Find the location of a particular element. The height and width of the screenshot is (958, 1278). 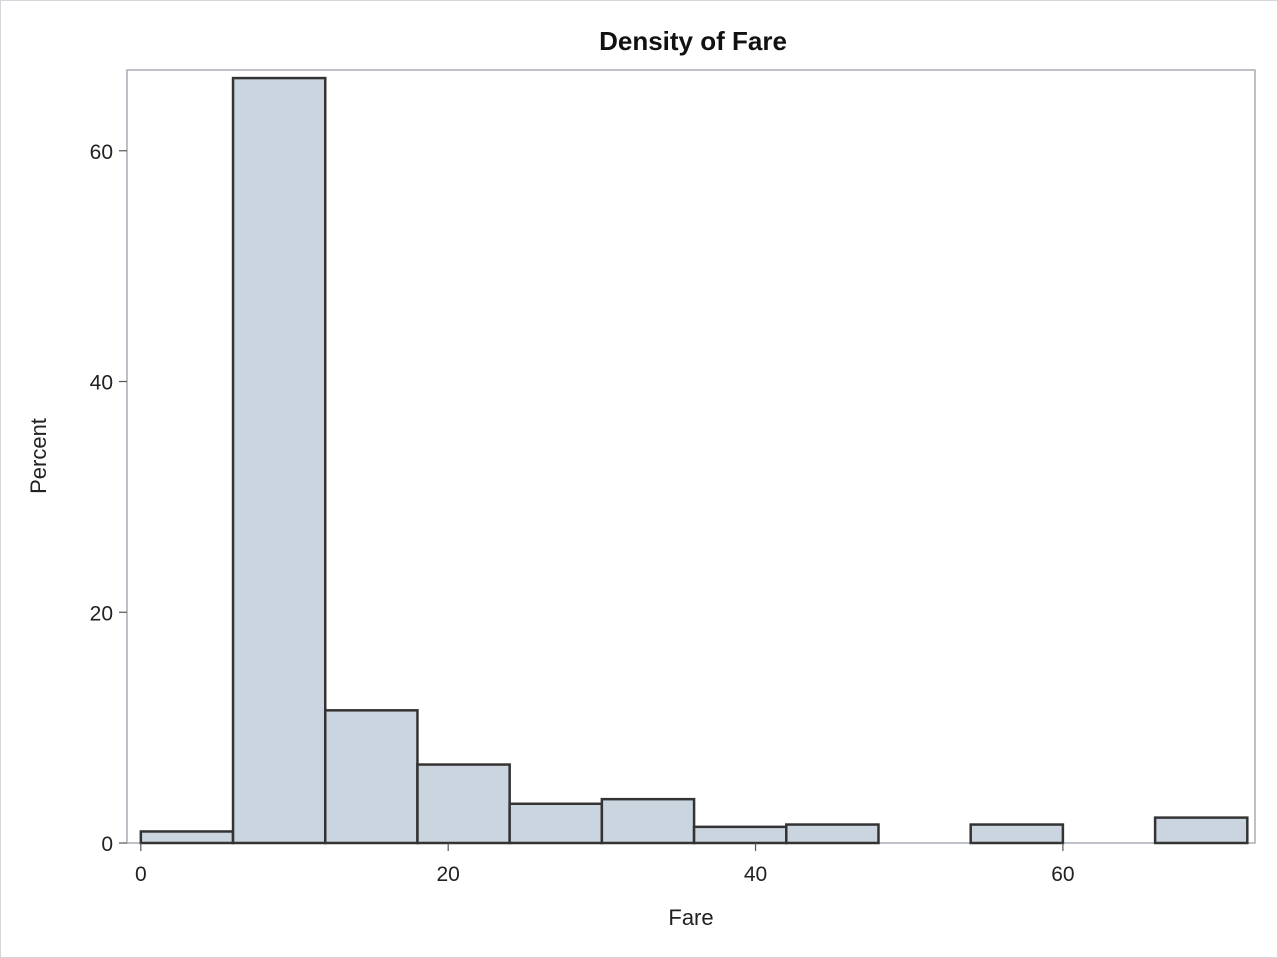

y-axis: 0 20 40 60 is located at coordinates (108, 498).